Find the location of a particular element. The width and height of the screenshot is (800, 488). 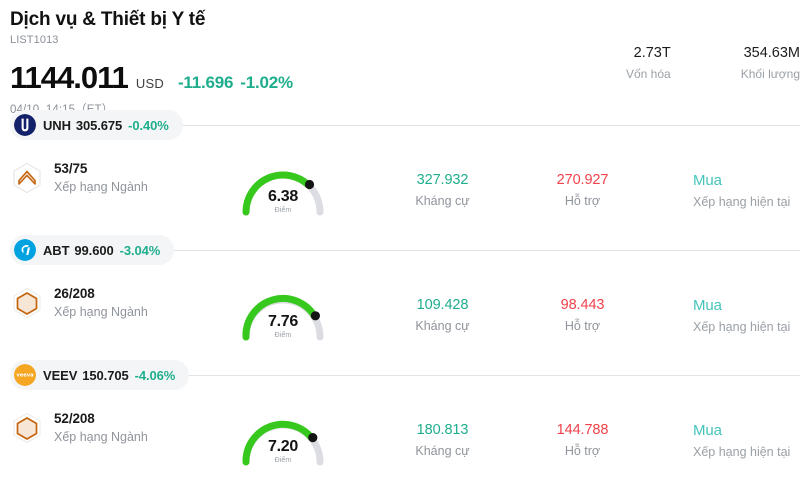

rank-text-group: 53/75 Xếp hạng Ngành is located at coordinates (101, 178).